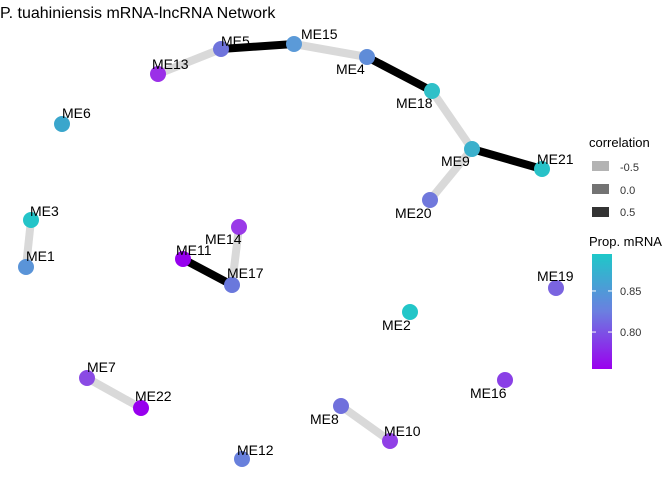  I want to click on node-label-me1: ME1, so click(40, 256).